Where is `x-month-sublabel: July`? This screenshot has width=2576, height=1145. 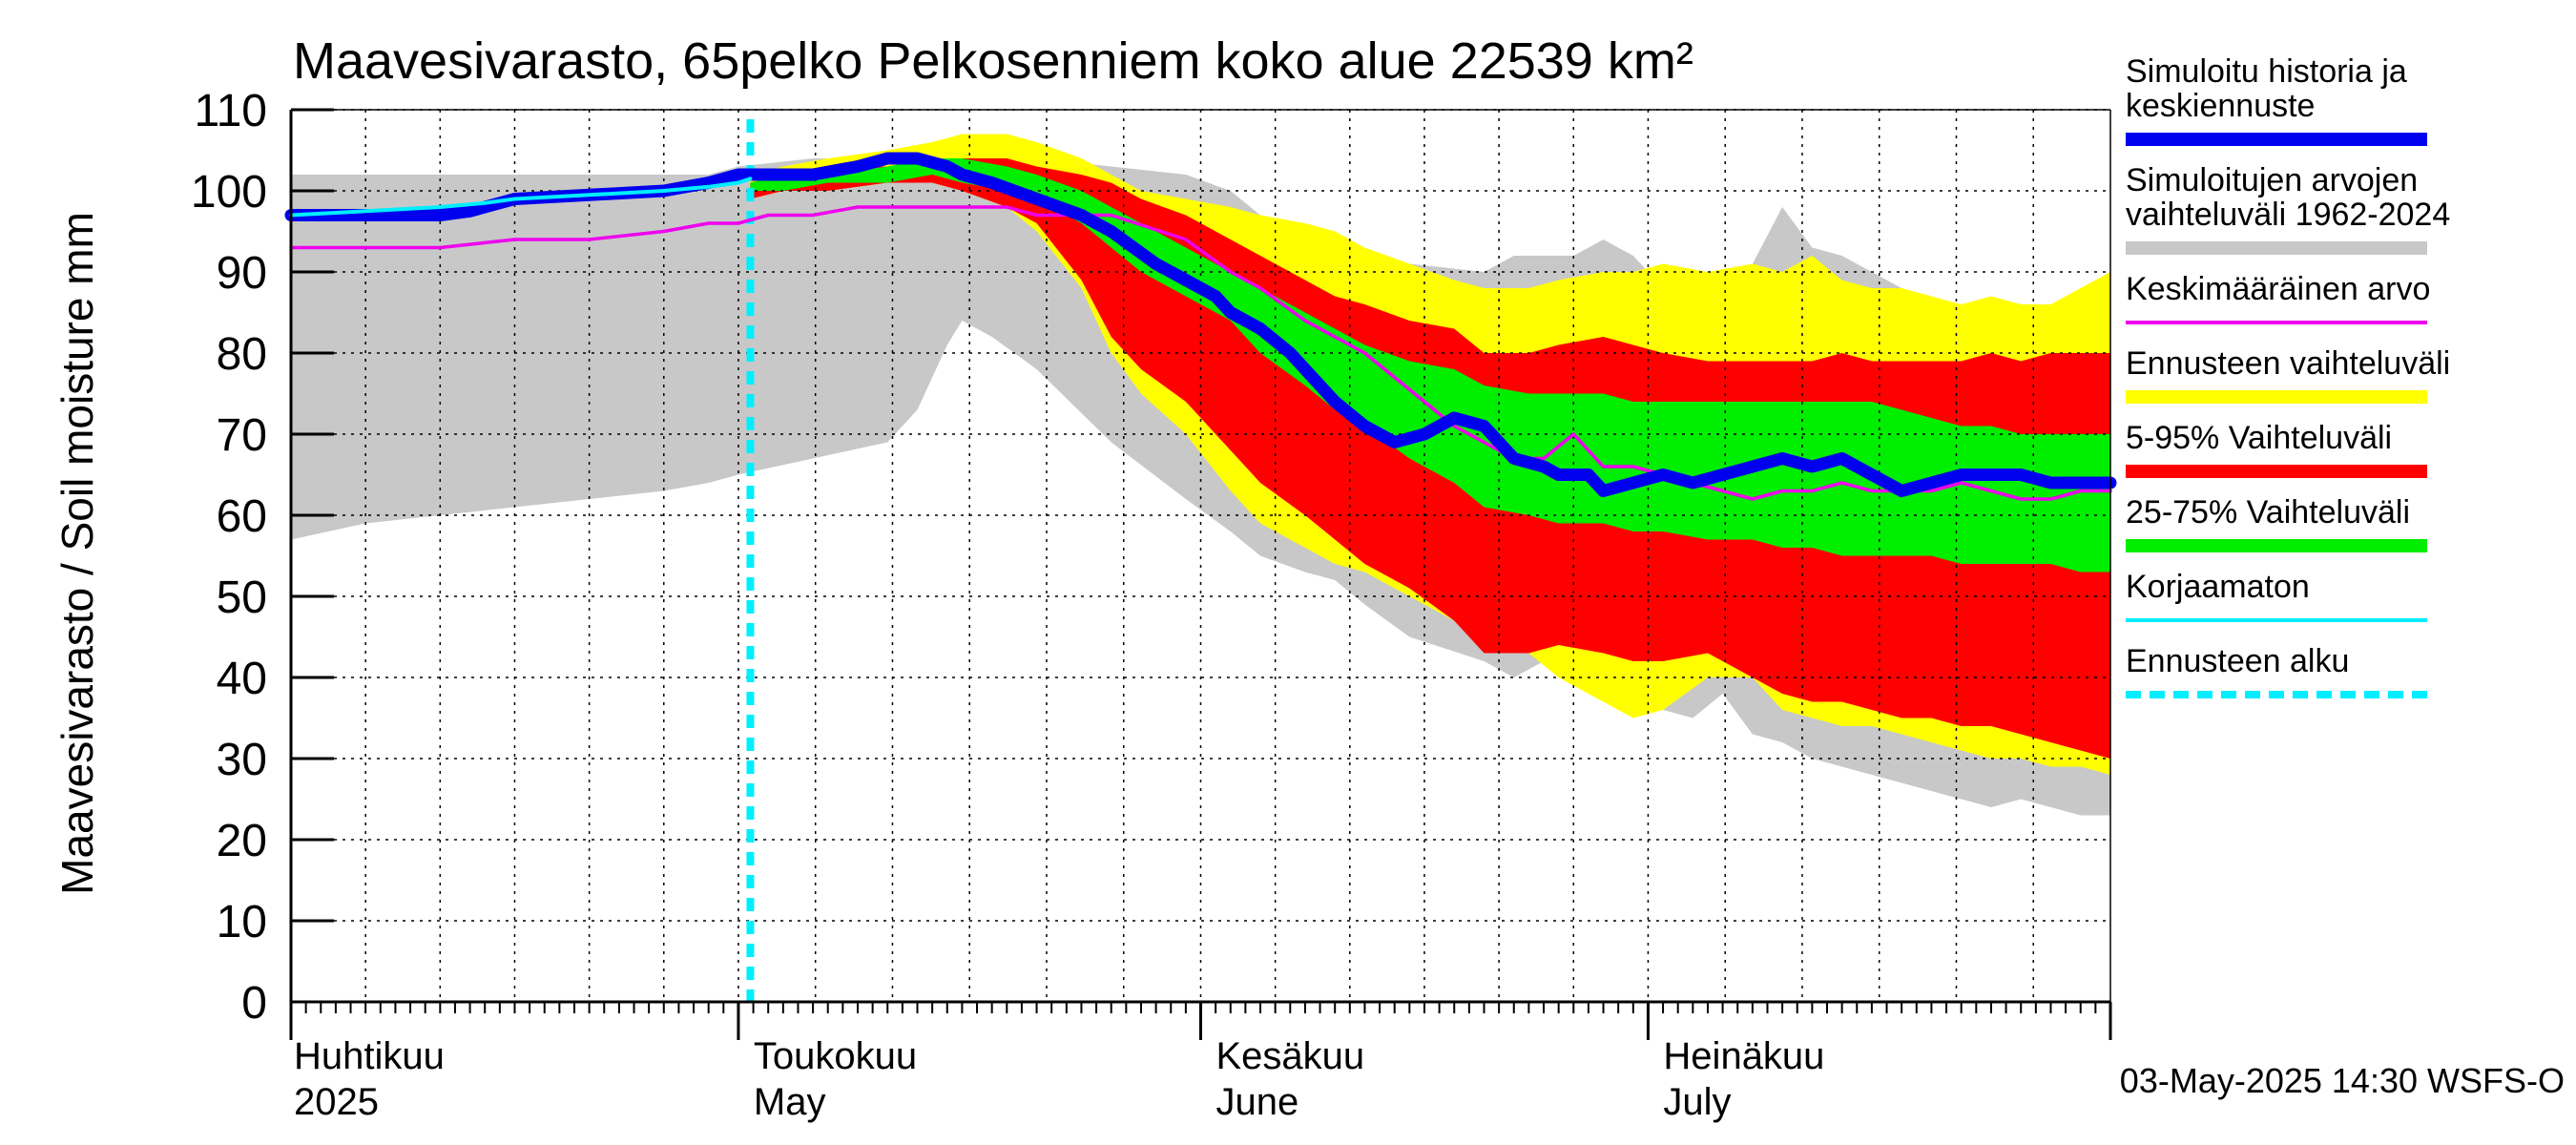
x-month-sublabel: July is located at coordinates (1697, 1102).